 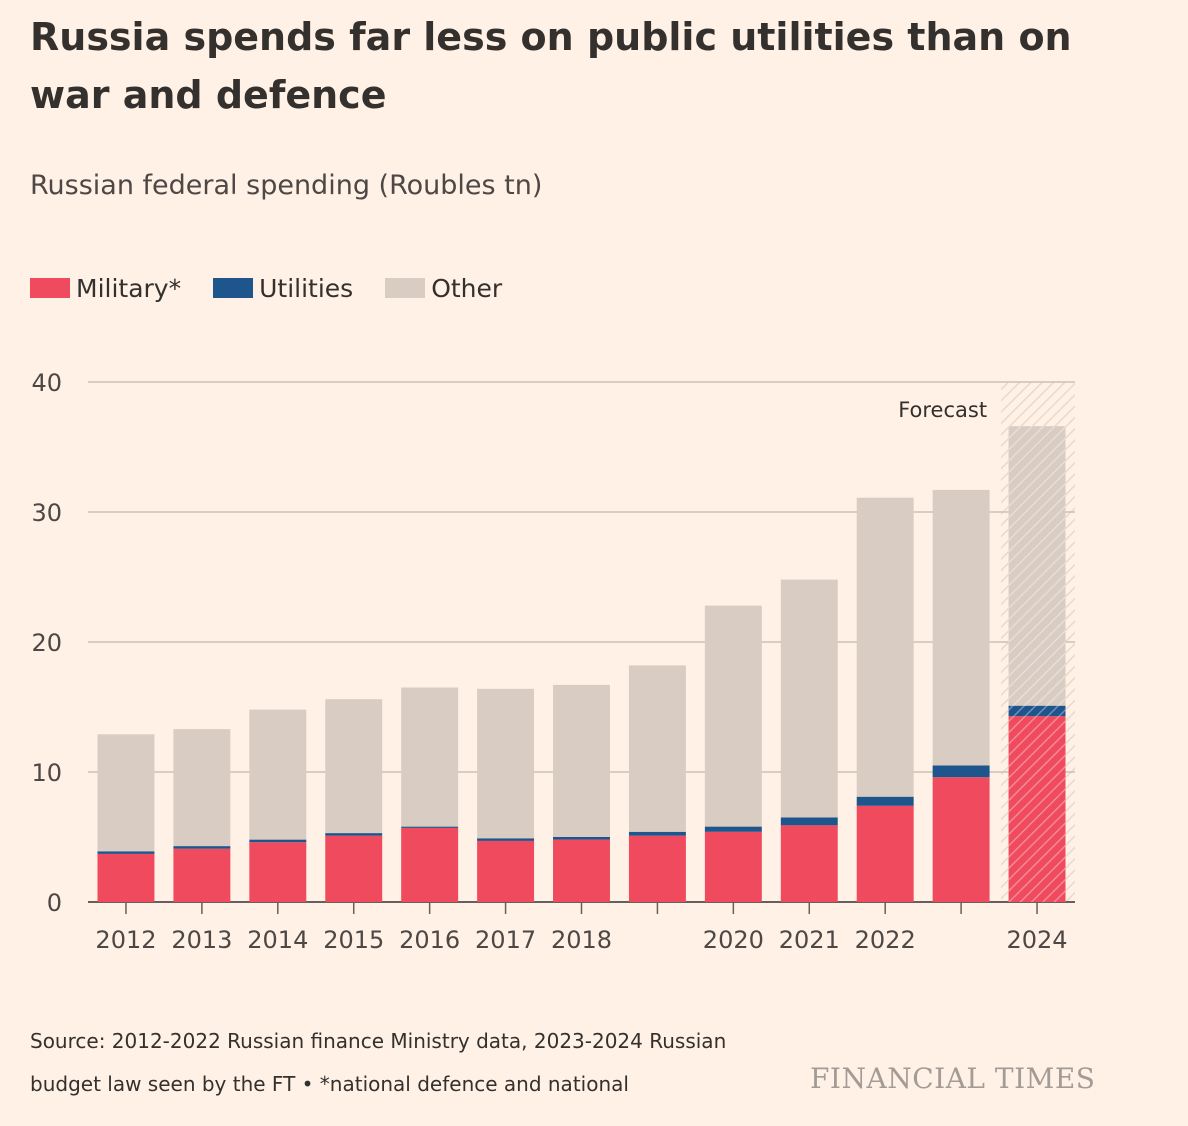 What do you see at coordinates (50, 288) in the screenshot?
I see `legend-swatch-military` at bounding box center [50, 288].